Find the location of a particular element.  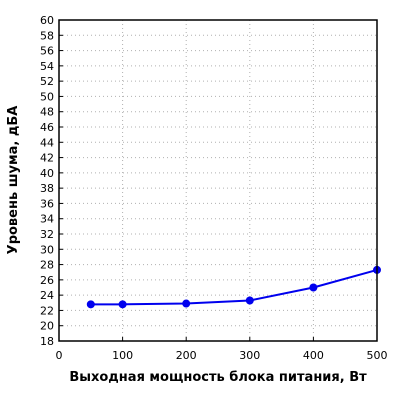

y-tick-label: 58 is located at coordinates (47, 35).